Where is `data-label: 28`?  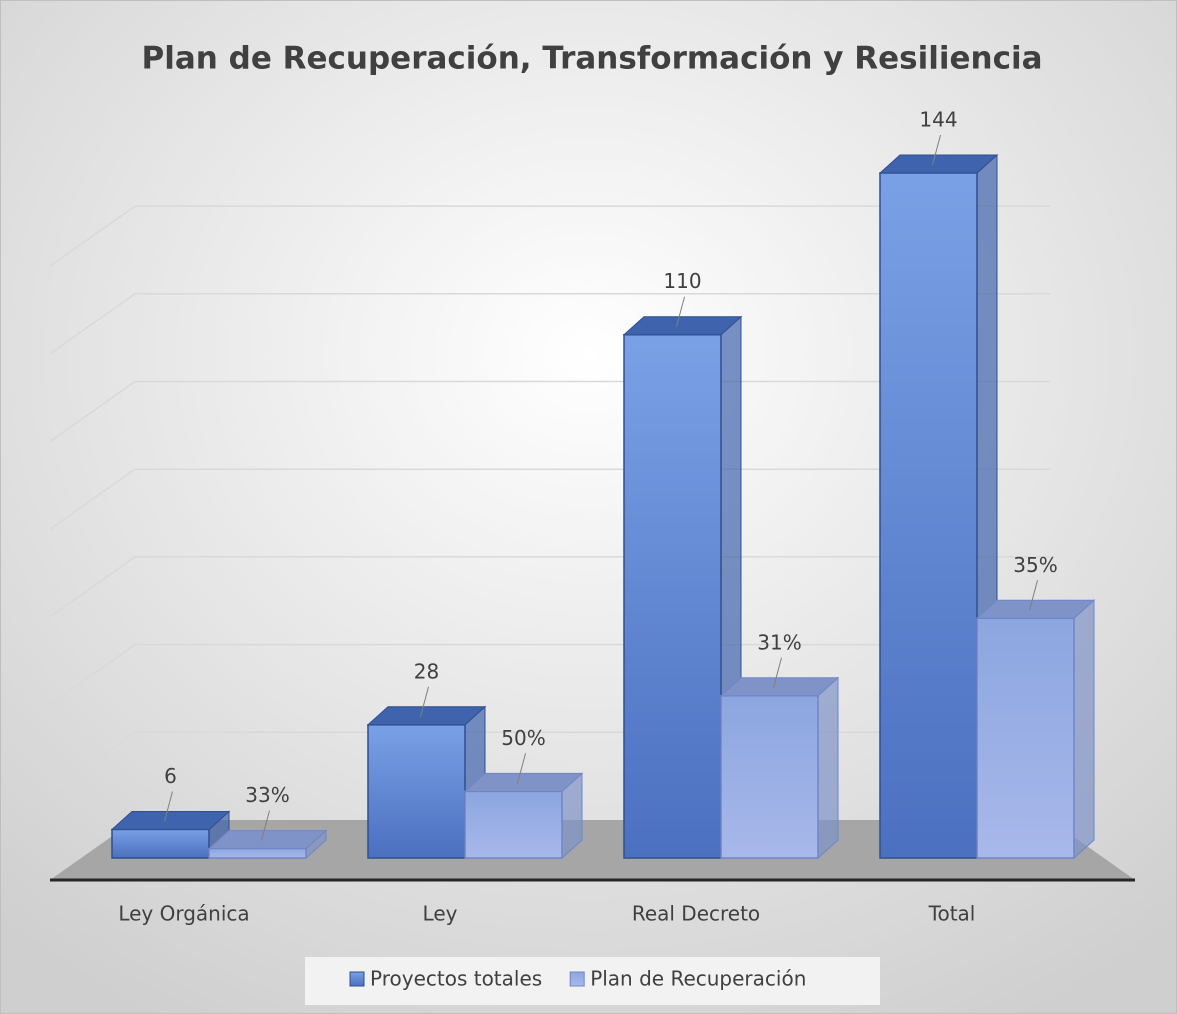
data-label: 28 is located at coordinates (426, 671).